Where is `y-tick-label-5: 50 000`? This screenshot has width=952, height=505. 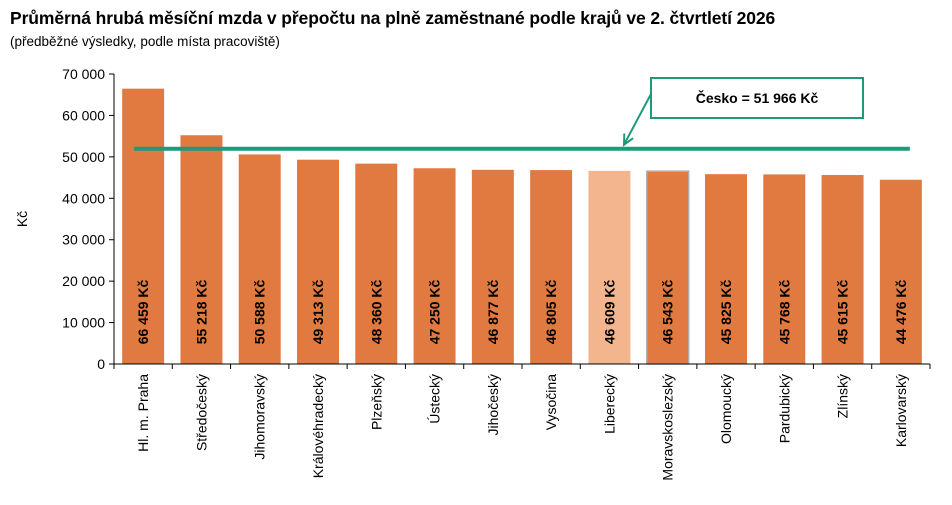 y-tick-label-5: 50 000 is located at coordinates (83, 157).